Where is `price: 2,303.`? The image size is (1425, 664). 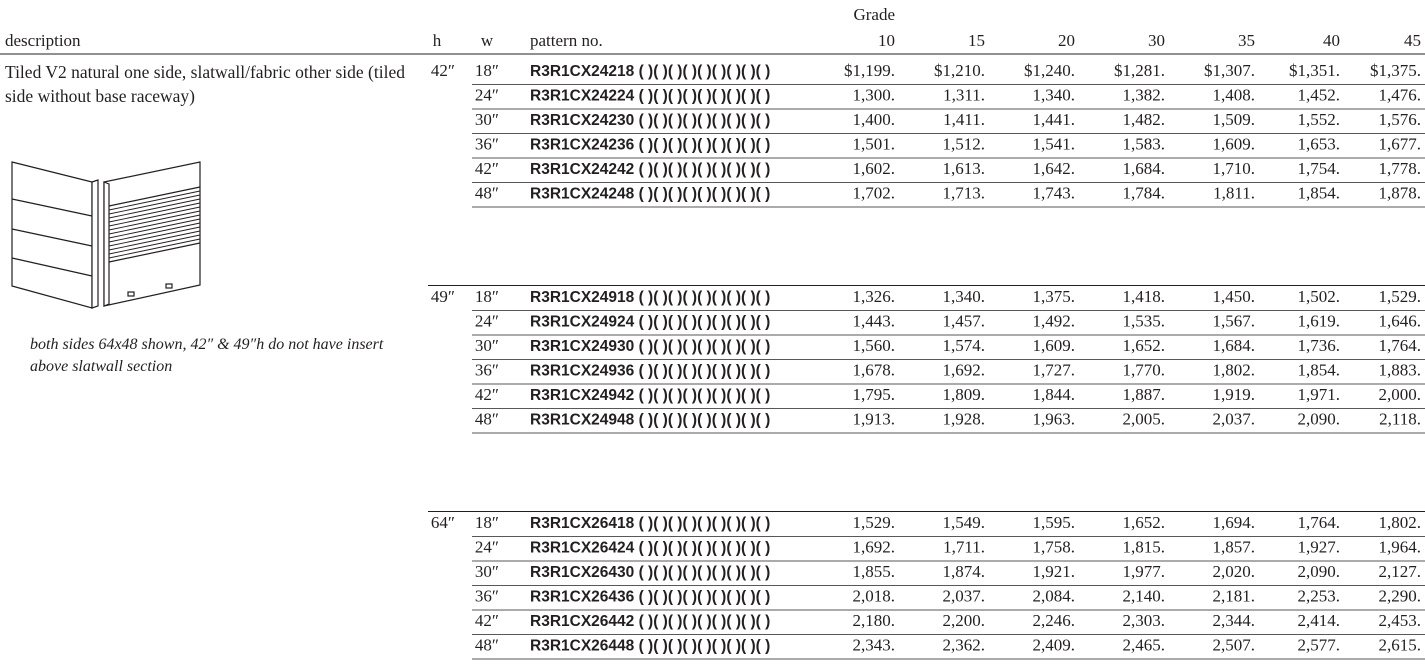
price: 2,303. is located at coordinates (1144, 620).